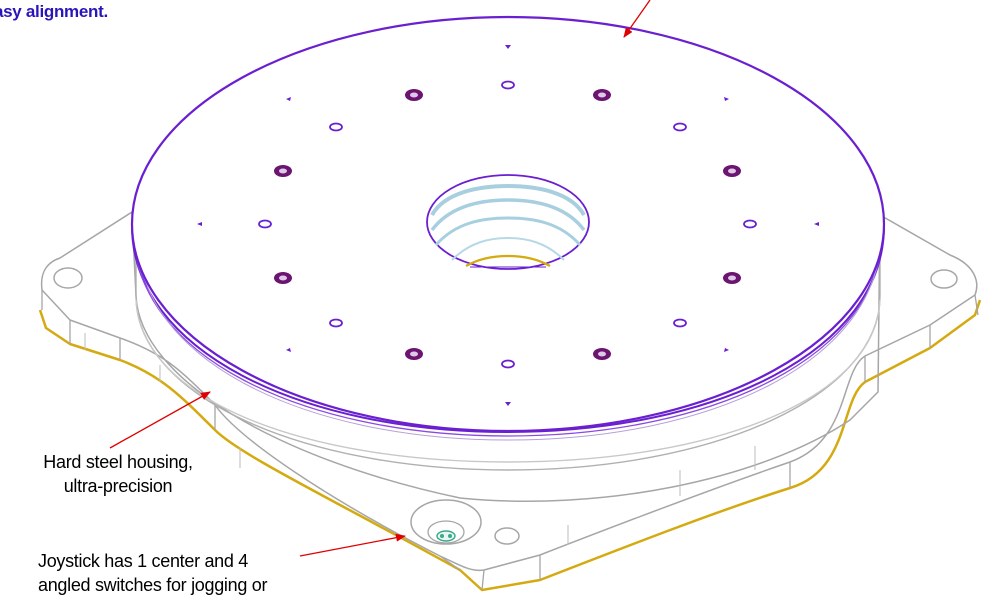  I want to click on housing-callout-line1: Hard steel housing,, so click(118, 462).